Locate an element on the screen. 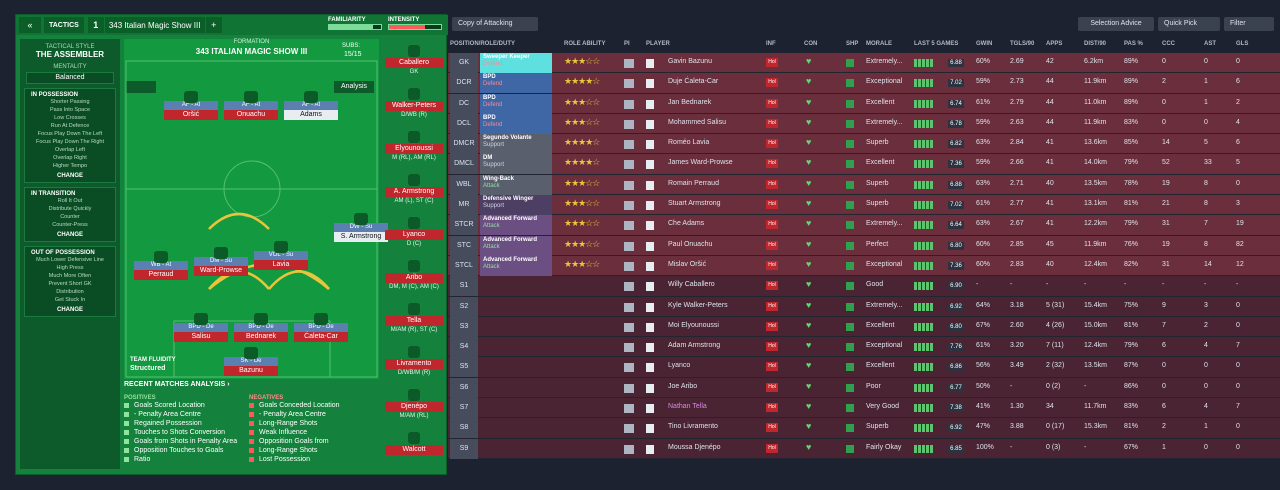  player-slot: BPD - De Salisu is located at coordinates (201, 327).